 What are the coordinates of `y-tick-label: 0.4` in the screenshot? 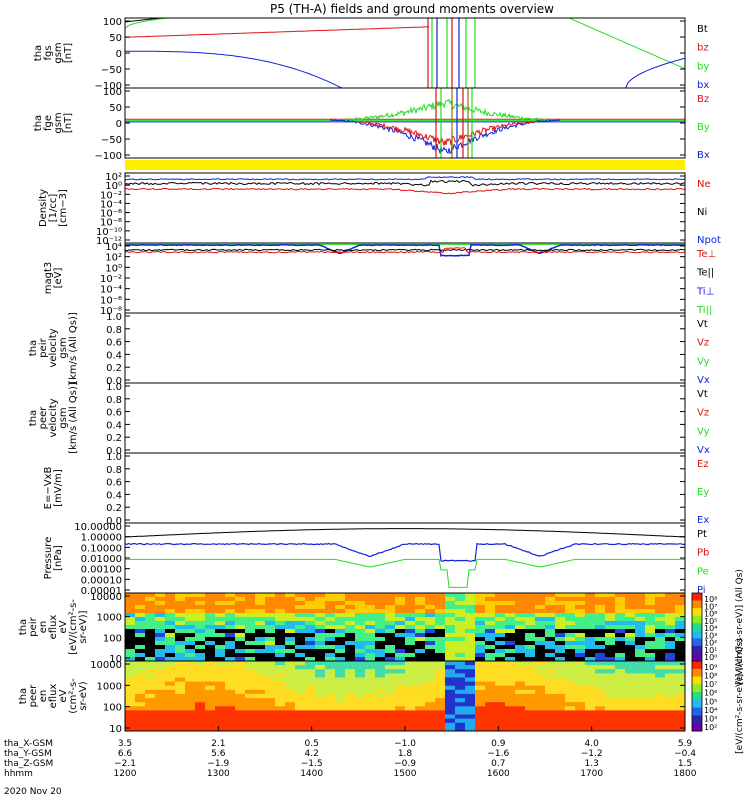 It's located at (114, 355).